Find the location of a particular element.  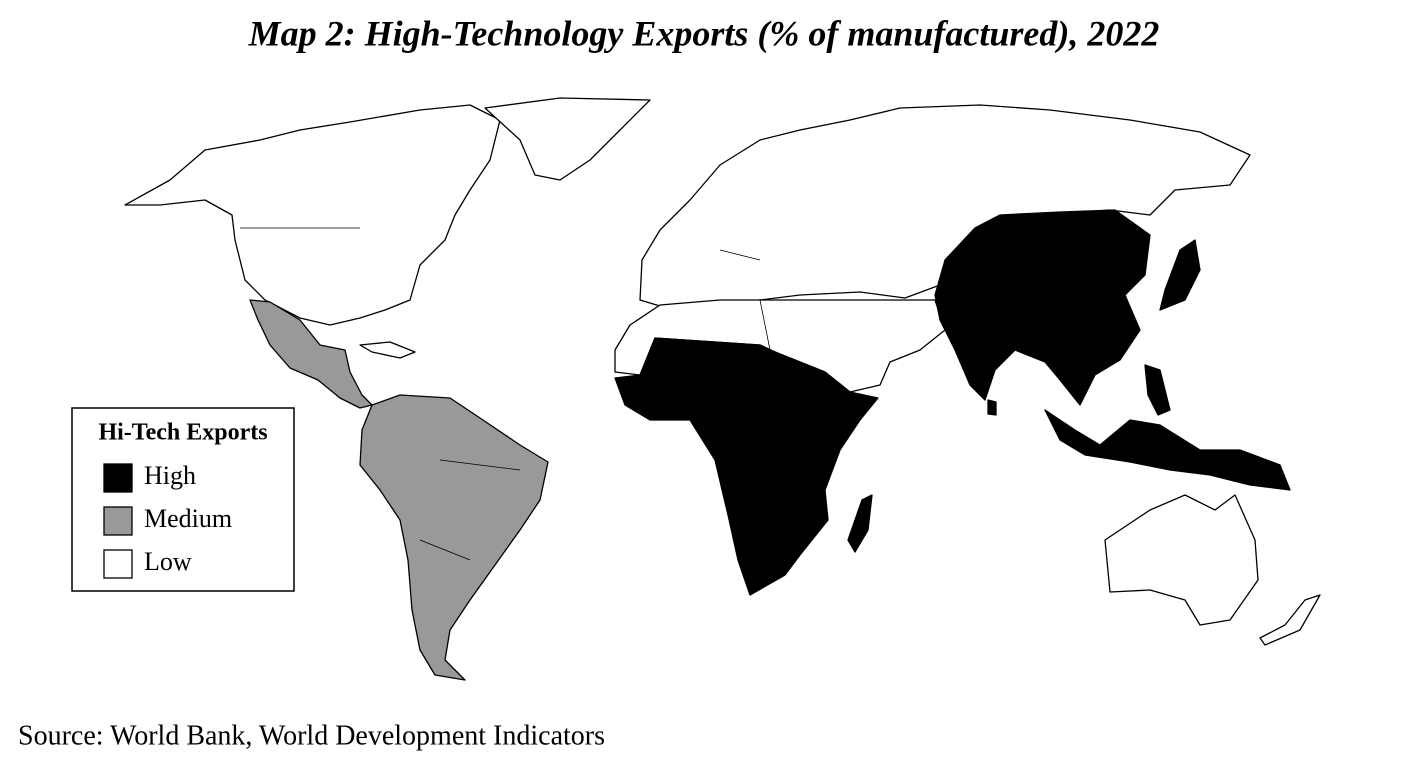

europe-north-asia is located at coordinates (945, 208).